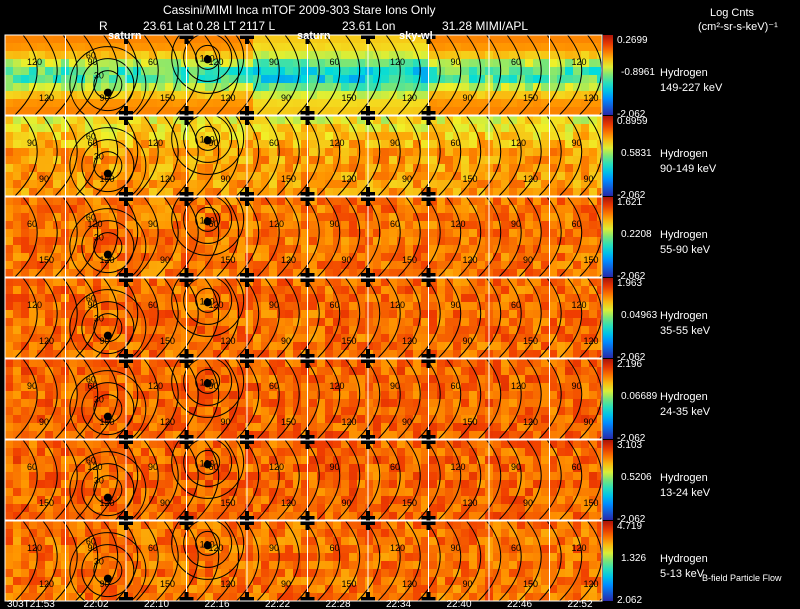 This screenshot has height=609, width=800. What do you see at coordinates (608, 561) in the screenshot?
I see `color-bar` at bounding box center [608, 561].